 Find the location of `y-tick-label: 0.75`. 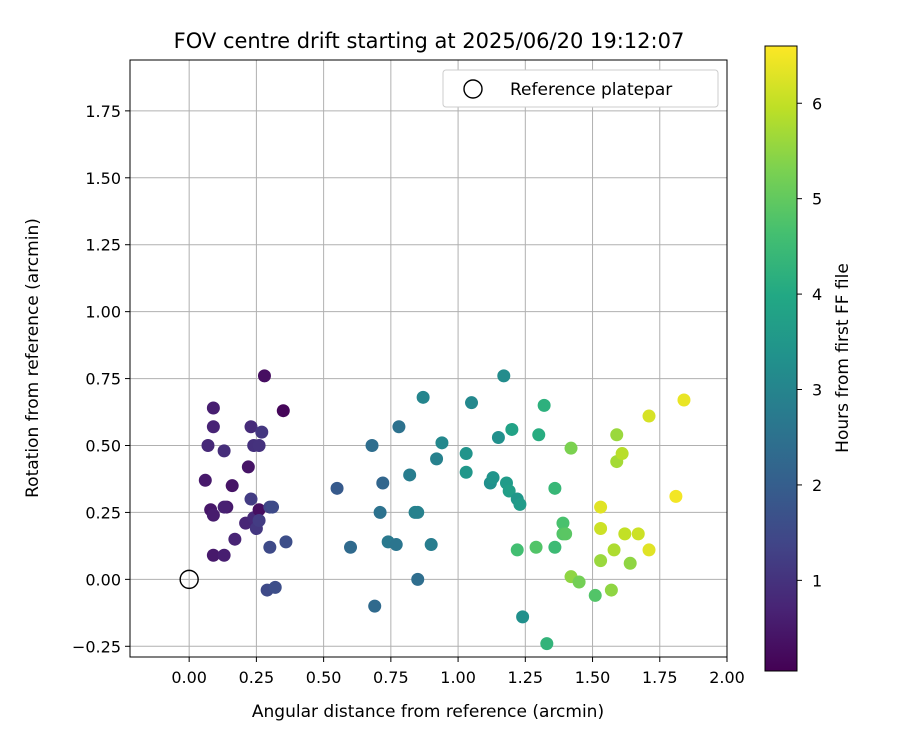

y-tick-label: 0.75 is located at coordinates (103, 379).